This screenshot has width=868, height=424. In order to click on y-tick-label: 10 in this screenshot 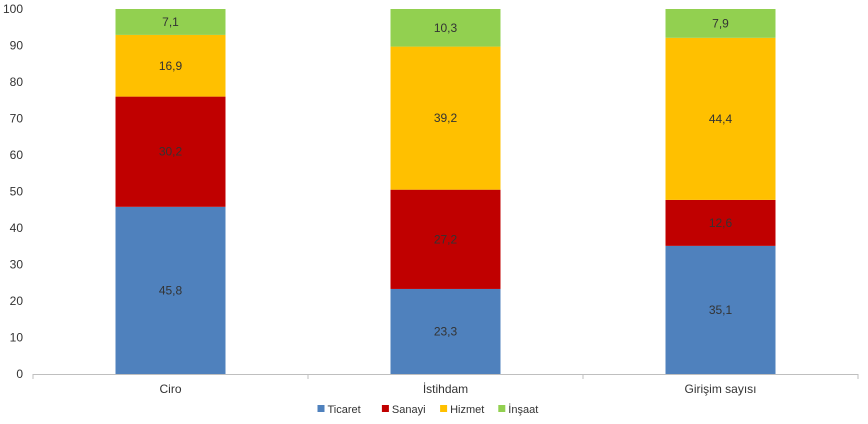, I will do `click(17, 338)`.